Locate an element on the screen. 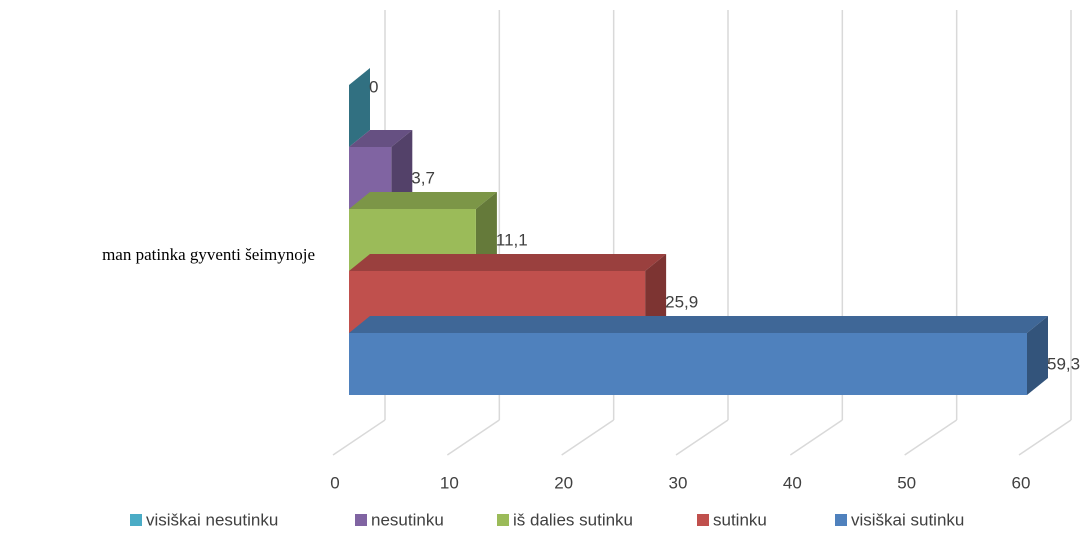 This screenshot has width=1086, height=551. value-label: 25,9 is located at coordinates (681, 301).